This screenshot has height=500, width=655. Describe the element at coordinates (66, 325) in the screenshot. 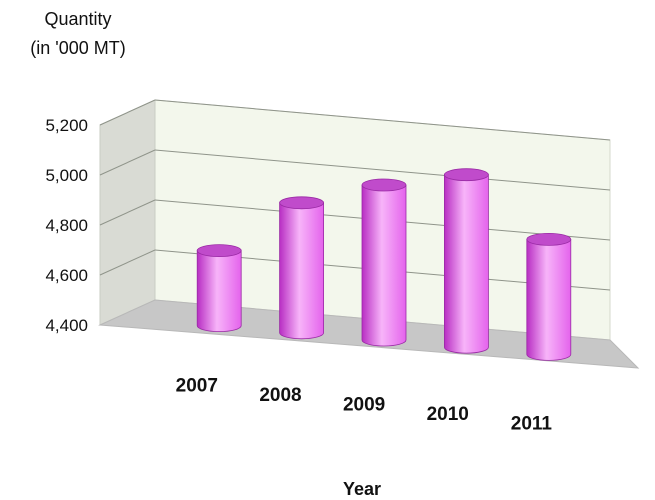

I see `y-tick-label: 4,400` at that location.